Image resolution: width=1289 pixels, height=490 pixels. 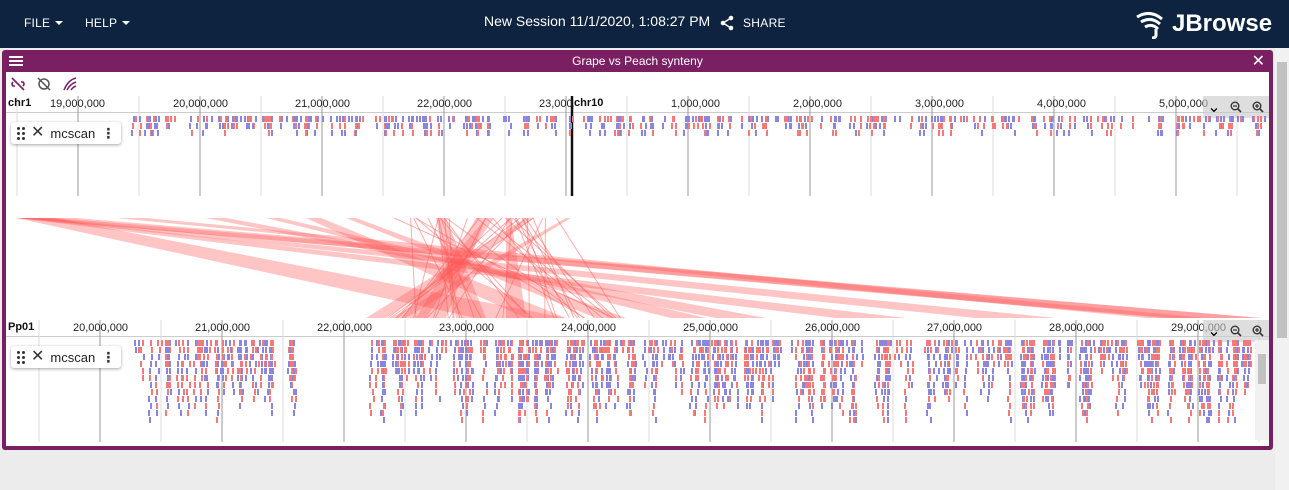 What do you see at coordinates (637, 131) in the screenshot?
I see `top-feature-area` at bounding box center [637, 131].